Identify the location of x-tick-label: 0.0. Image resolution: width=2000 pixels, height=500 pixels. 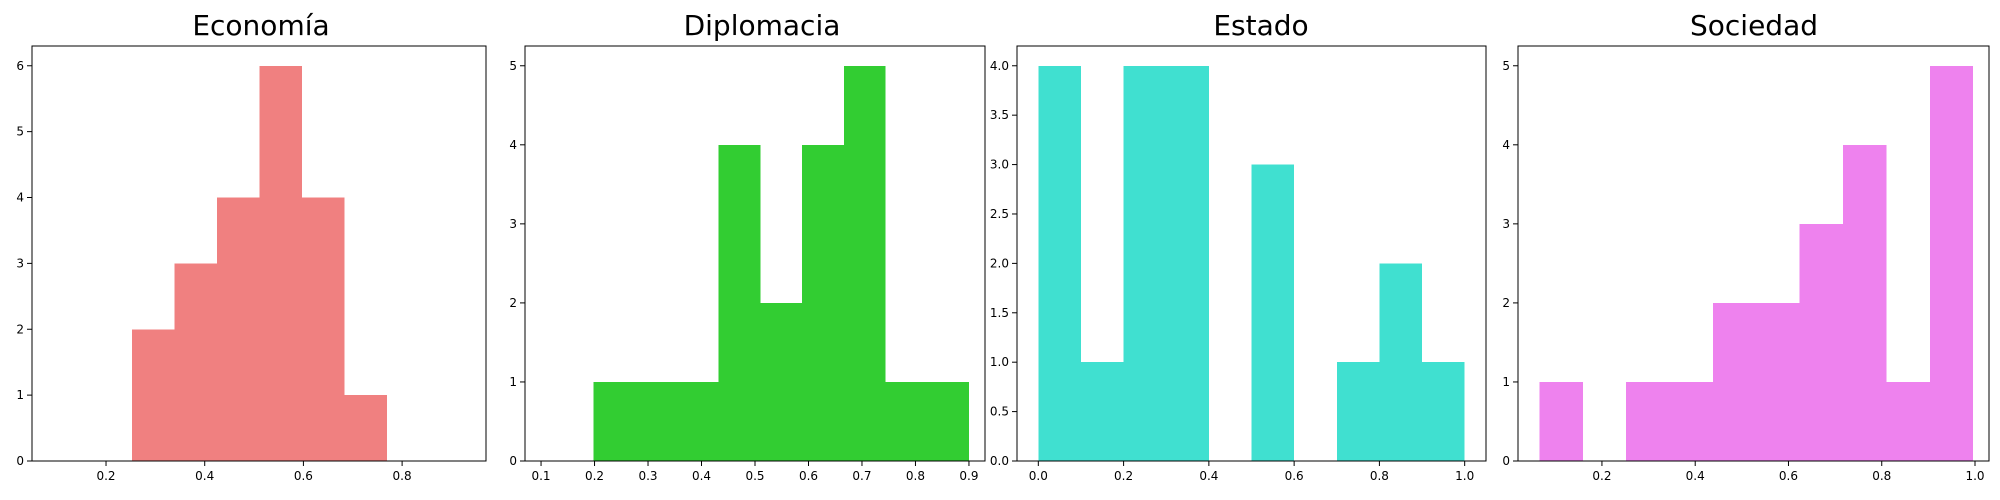
(1038, 476).